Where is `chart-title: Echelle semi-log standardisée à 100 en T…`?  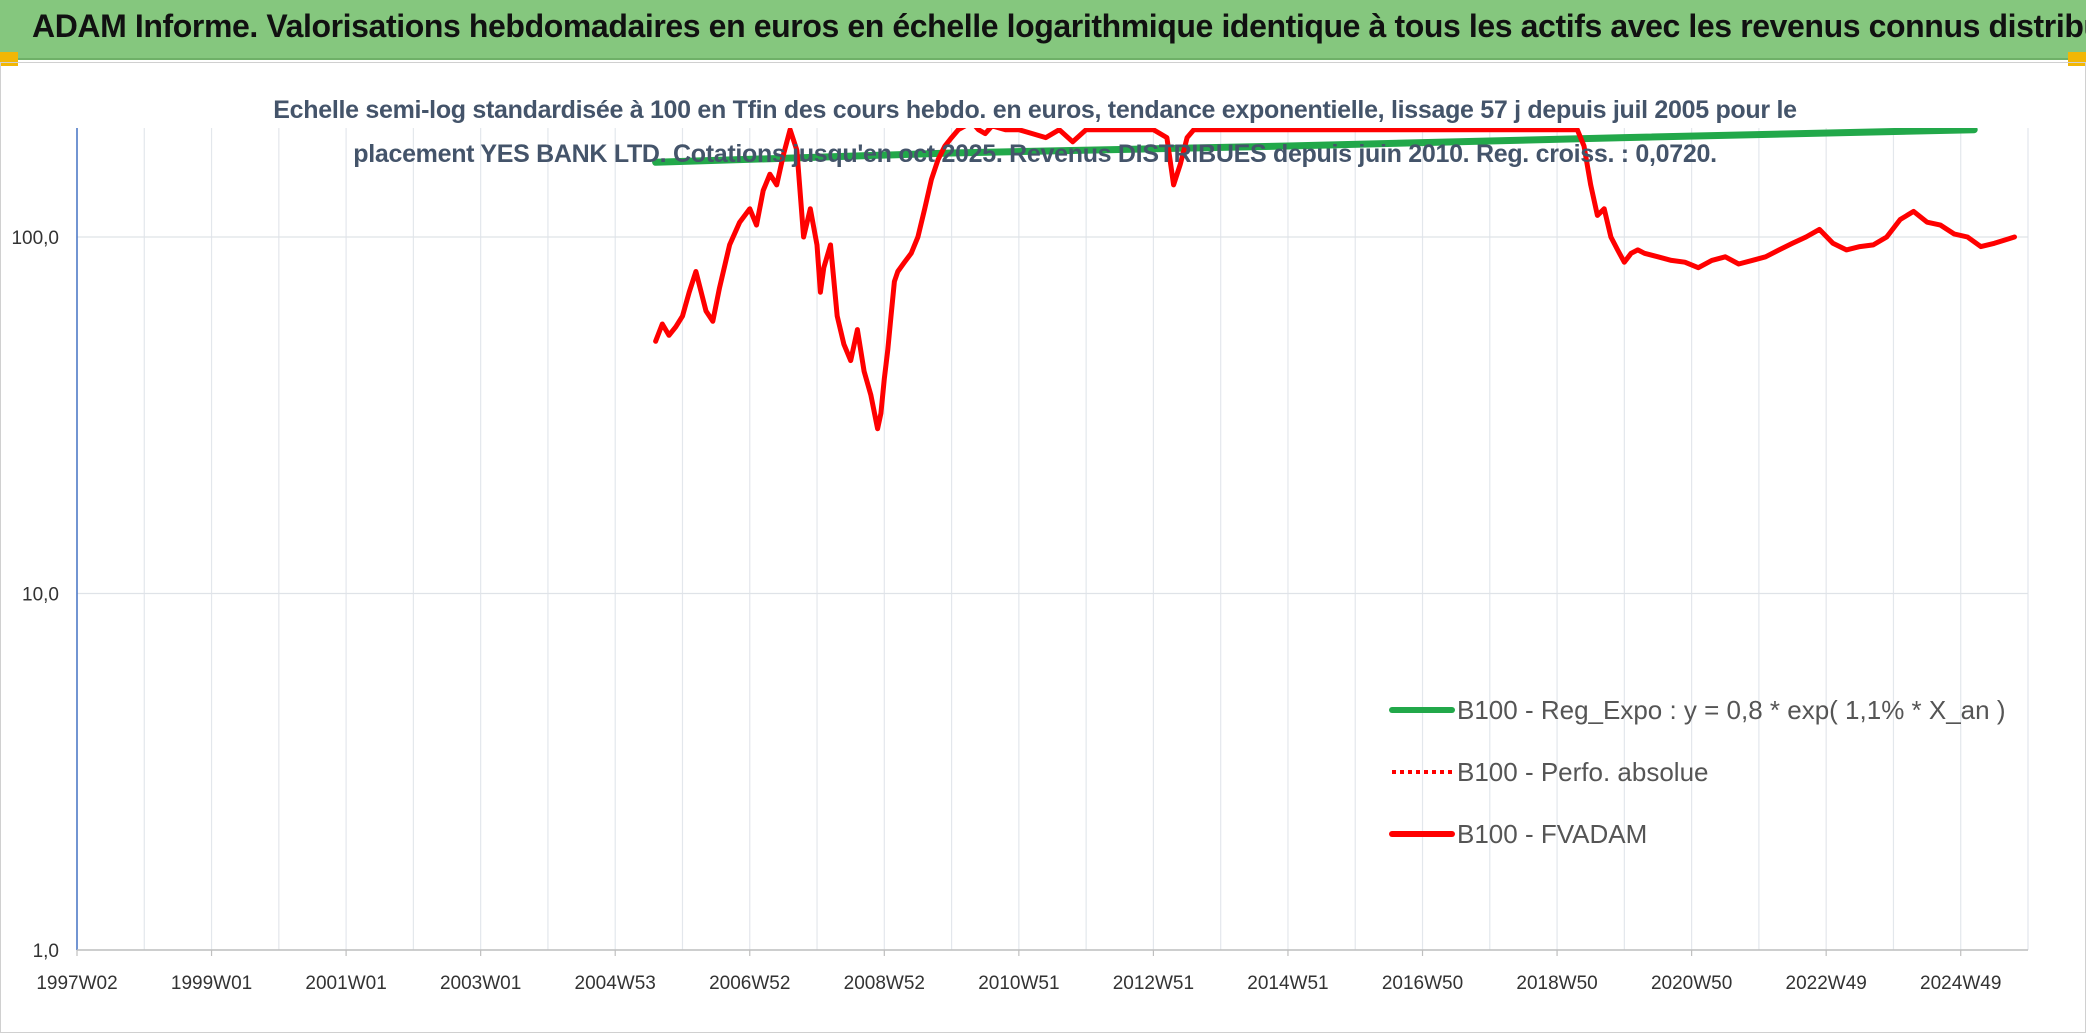
chart-title: Echelle semi-log standardisée à 100 en T… is located at coordinates (1035, 132).